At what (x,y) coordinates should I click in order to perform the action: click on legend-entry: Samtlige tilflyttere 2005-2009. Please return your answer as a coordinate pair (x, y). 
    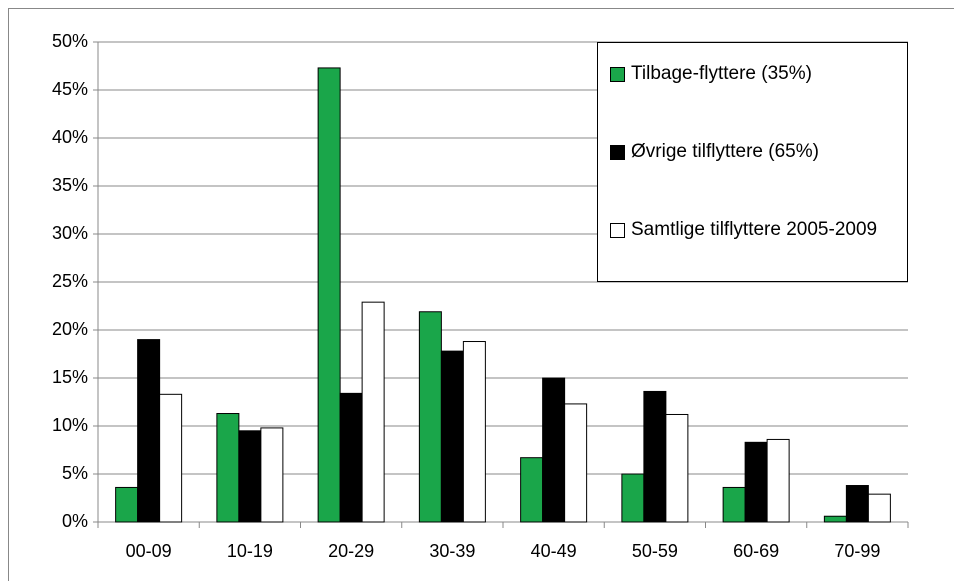
    Looking at the image, I should click on (754, 230).